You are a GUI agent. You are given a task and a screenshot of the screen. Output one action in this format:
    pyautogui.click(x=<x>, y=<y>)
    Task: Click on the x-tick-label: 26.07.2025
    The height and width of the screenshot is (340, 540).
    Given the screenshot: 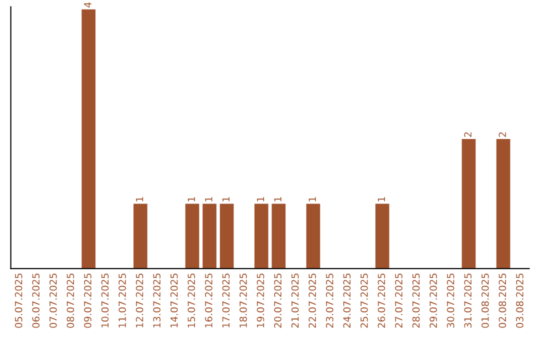 What is the action you would take?
    pyautogui.click(x=382, y=301)
    